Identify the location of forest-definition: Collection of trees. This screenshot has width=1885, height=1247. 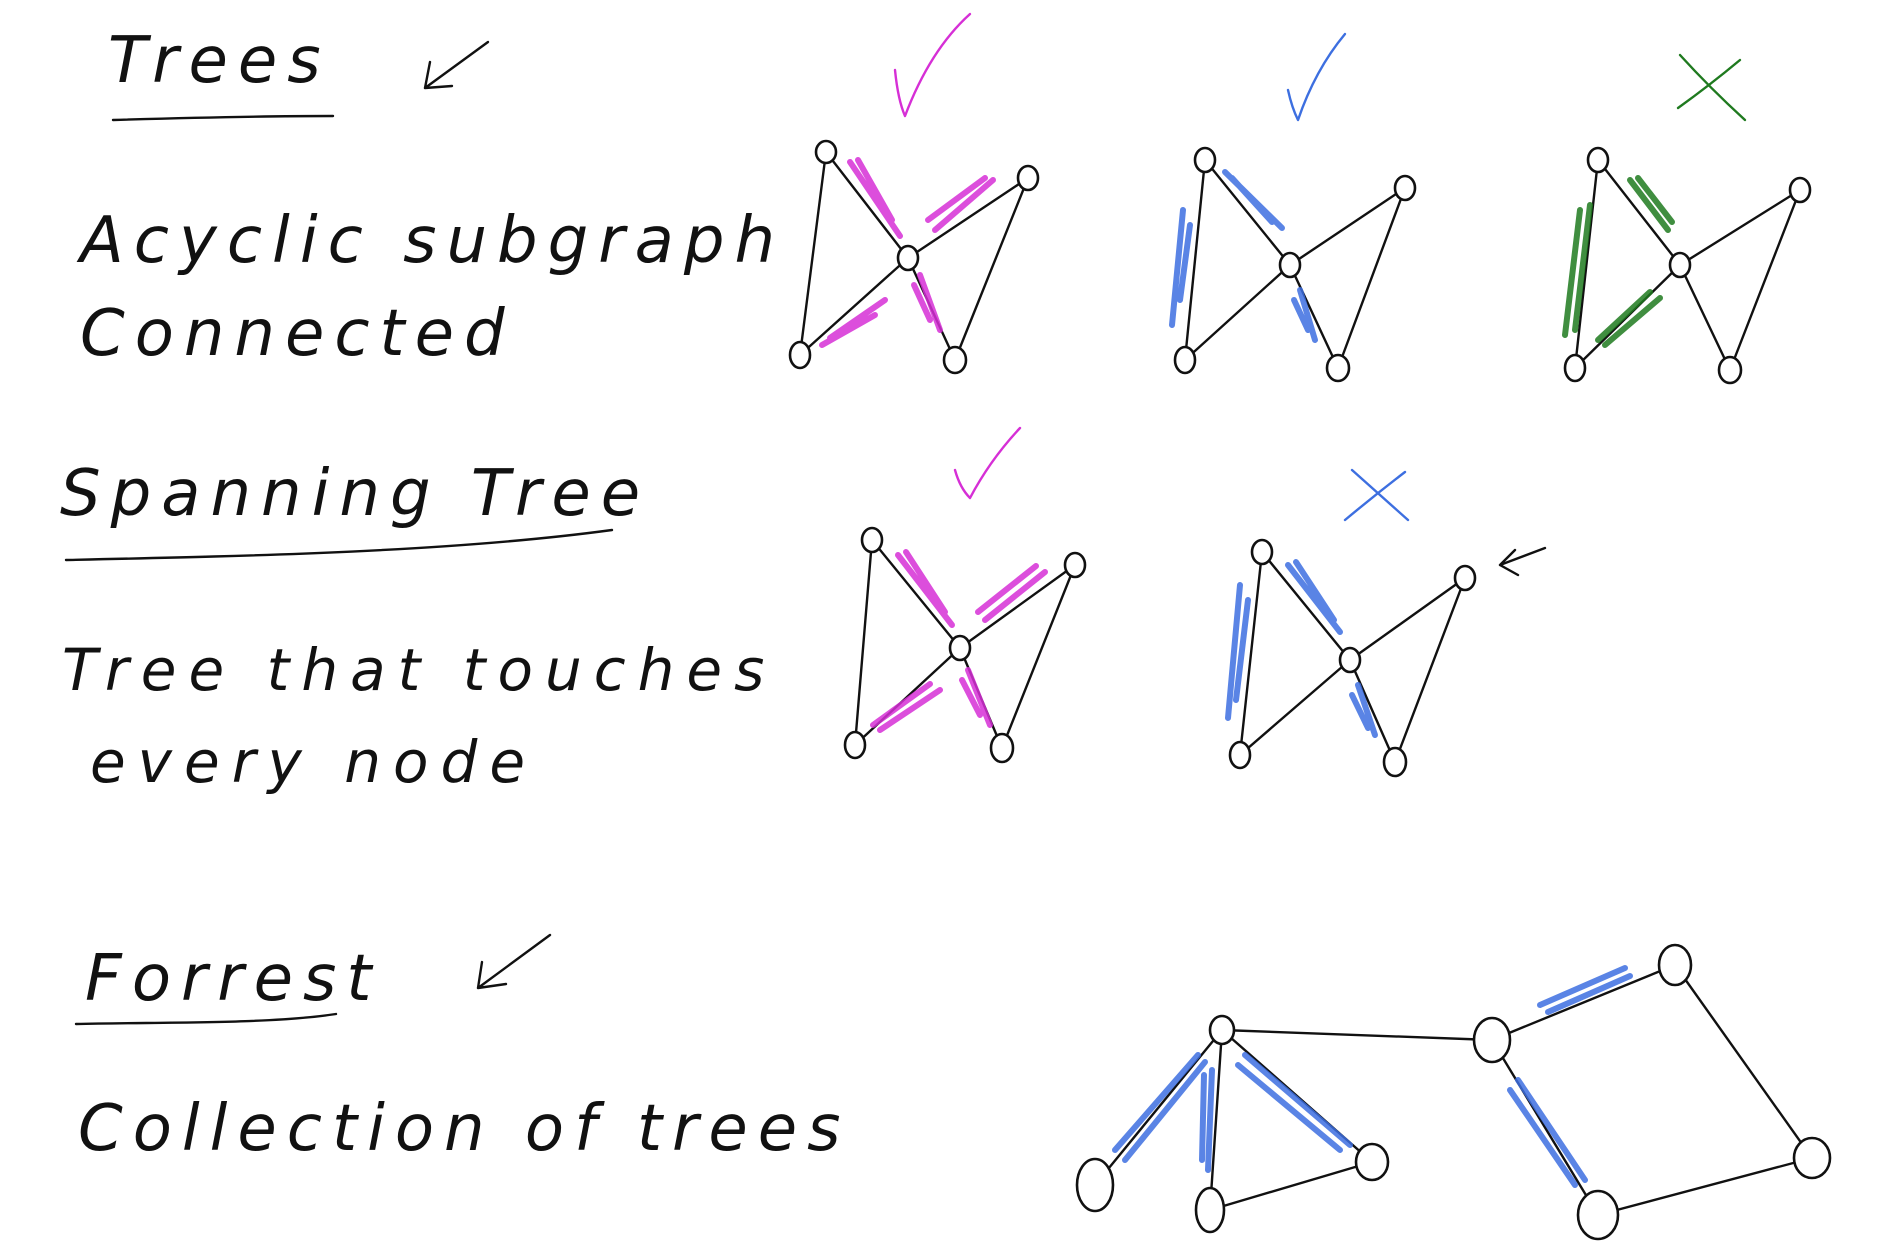
(464, 1129).